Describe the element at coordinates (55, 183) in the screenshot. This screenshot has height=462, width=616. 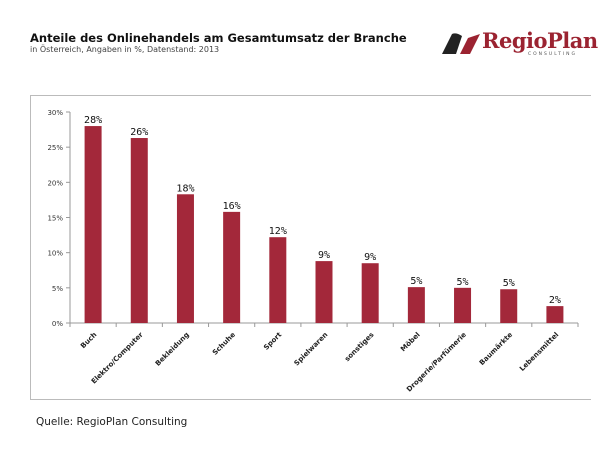
I see `y-tick-label: 20%` at that location.